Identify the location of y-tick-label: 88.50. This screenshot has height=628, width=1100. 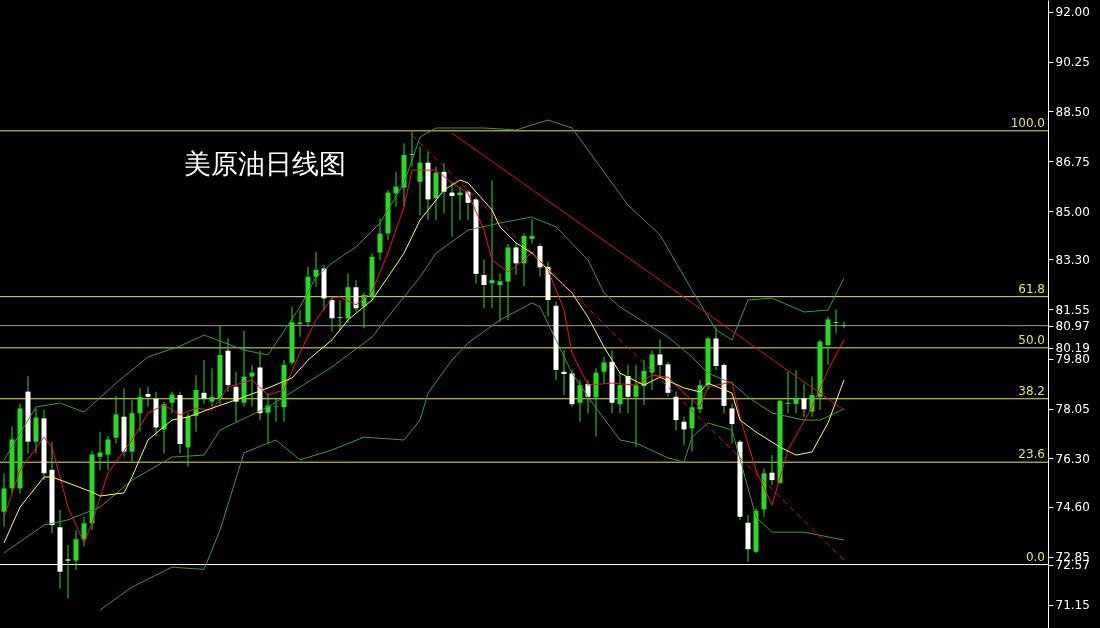
(1072, 111).